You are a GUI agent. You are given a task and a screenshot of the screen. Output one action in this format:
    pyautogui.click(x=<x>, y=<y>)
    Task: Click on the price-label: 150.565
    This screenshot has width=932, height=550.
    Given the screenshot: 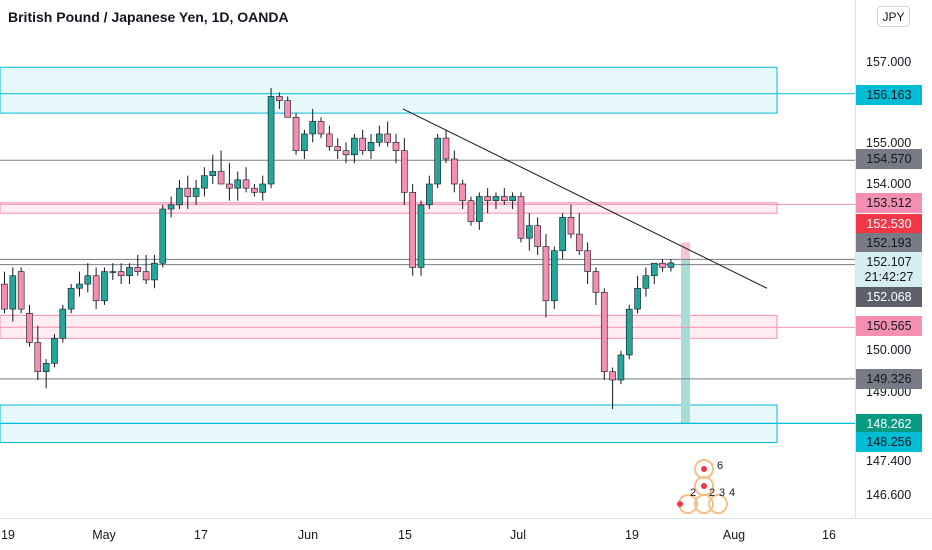 What is the action you would take?
    pyautogui.click(x=889, y=326)
    